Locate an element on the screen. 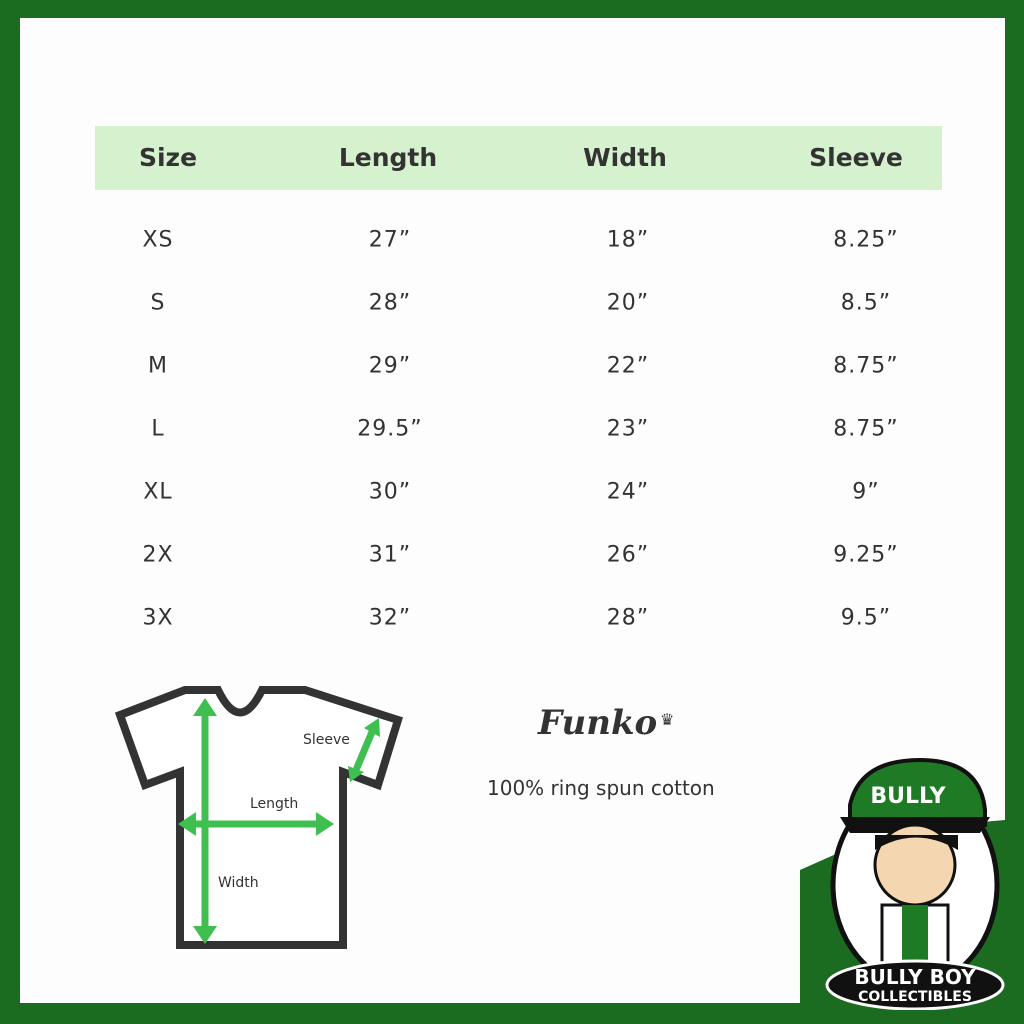  cell-size: 3X is located at coordinates (158, 618).